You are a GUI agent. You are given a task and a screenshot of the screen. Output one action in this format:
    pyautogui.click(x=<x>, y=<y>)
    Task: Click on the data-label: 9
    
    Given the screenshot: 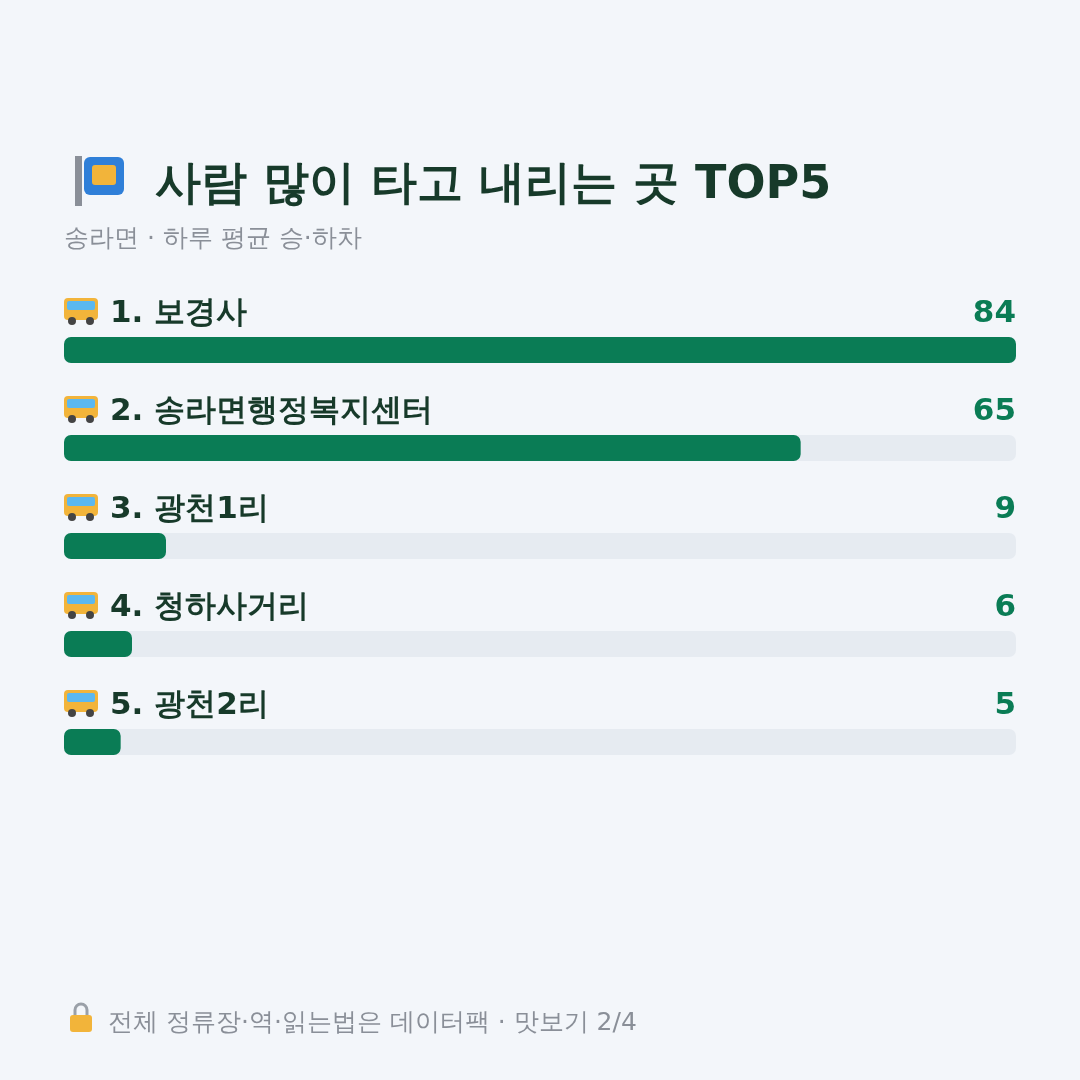 What is the action you would take?
    pyautogui.click(x=1005, y=507)
    